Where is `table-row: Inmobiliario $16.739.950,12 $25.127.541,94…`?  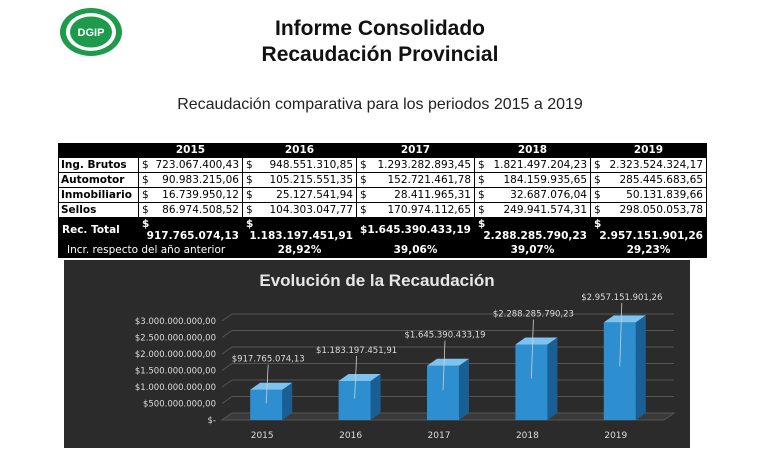 table-row: Inmobiliario $16.739.950,12 $25.127.541,94… is located at coordinates (382, 195).